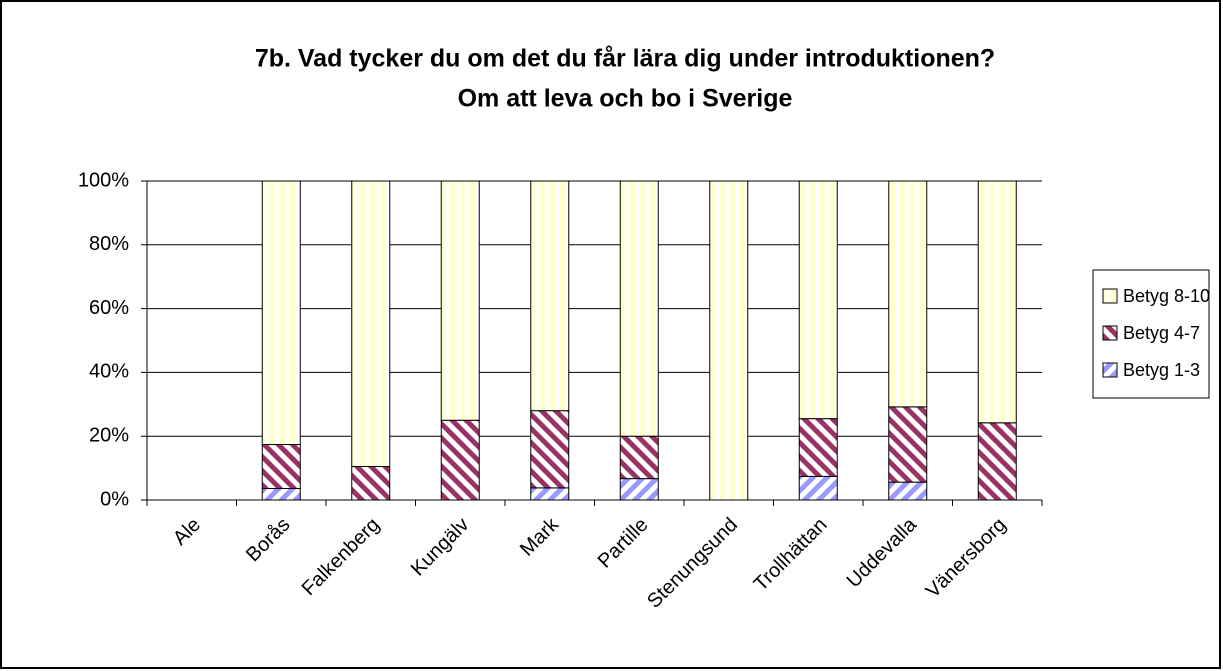 Image resolution: width=1223 pixels, height=671 pixels. I want to click on y-tick-label: 0%, so click(114, 499).